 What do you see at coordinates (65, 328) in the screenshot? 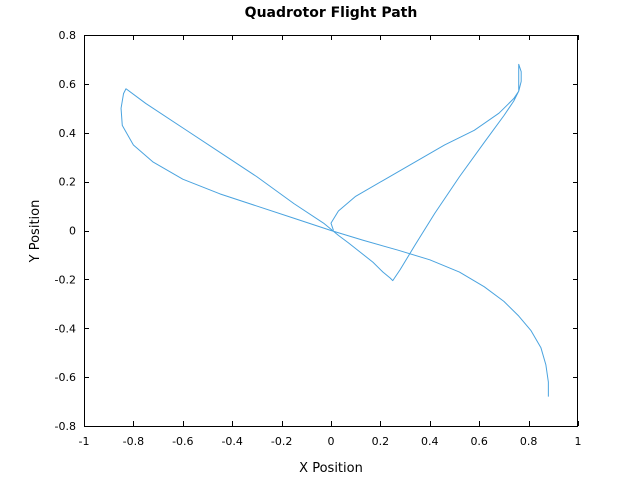
I see `y-tick-label: -0.4` at bounding box center [65, 328].